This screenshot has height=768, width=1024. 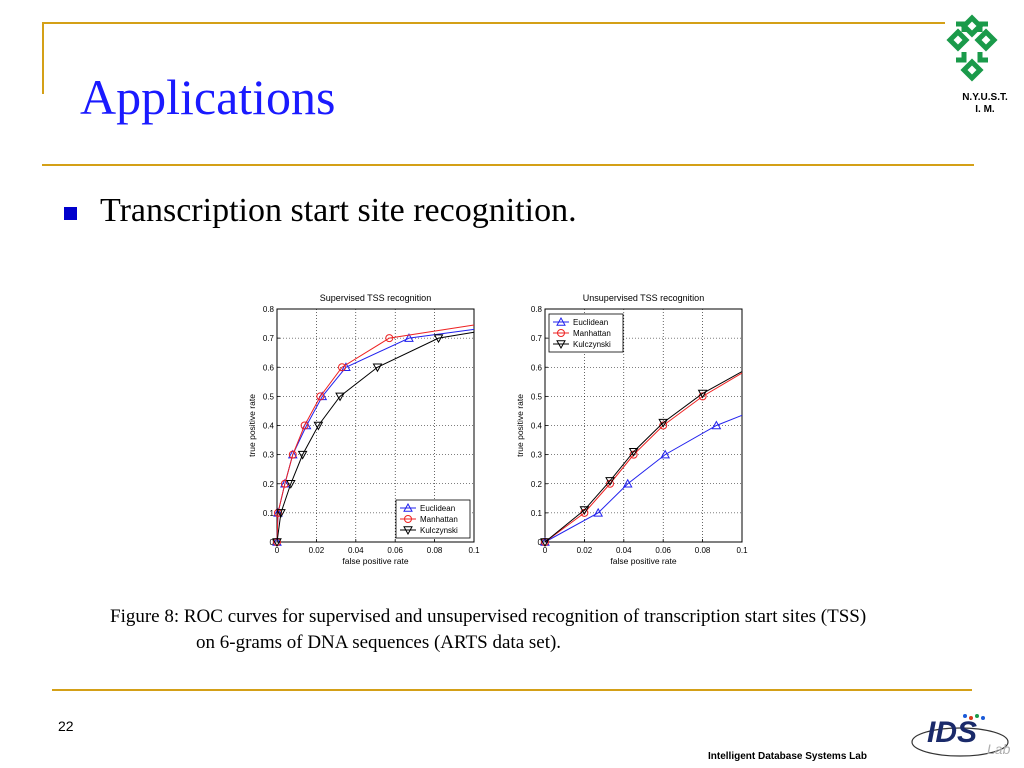 What do you see at coordinates (537, 513) in the screenshot?
I see `y-tick-label: 0.1` at bounding box center [537, 513].